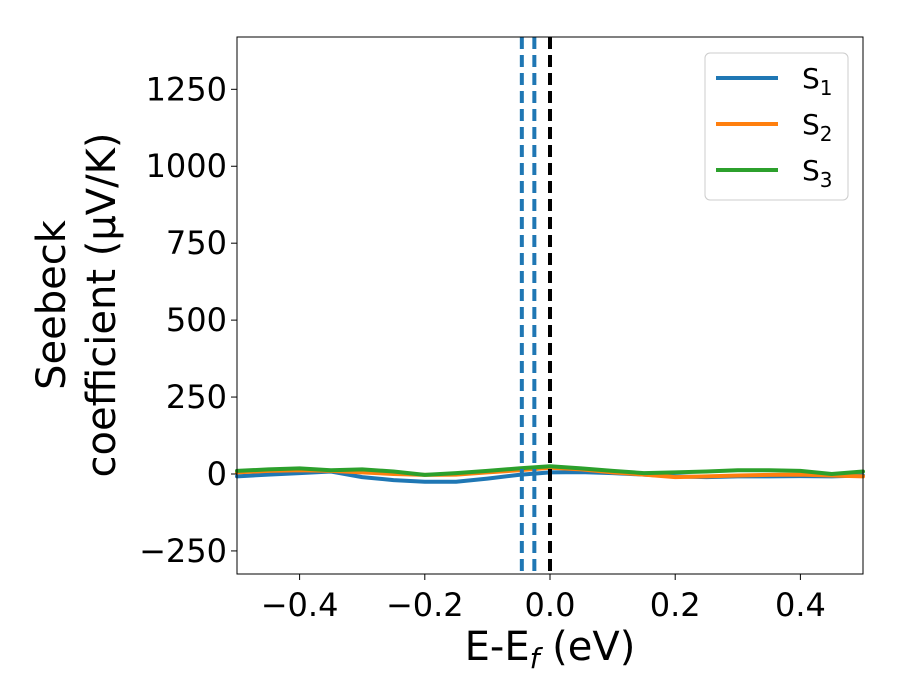 This screenshot has width=900, height=700. Describe the element at coordinates (217, 474) in the screenshot. I see `y-tick-label: 0` at that location.